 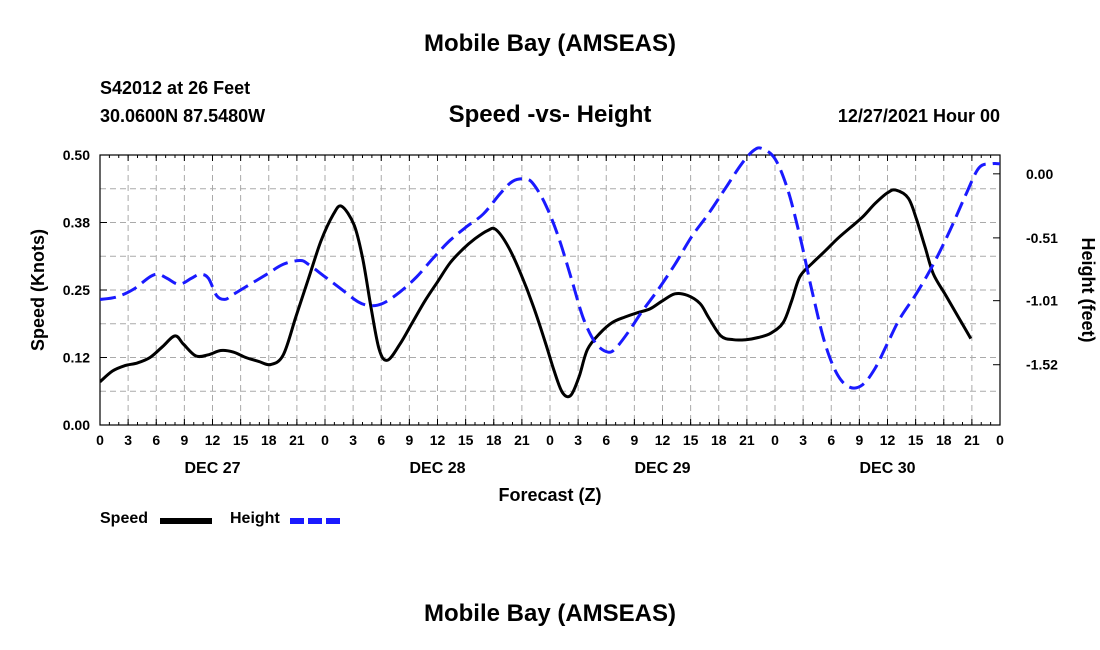 What do you see at coordinates (76, 290) in the screenshot?
I see `y-left-tick-label: 0.25` at bounding box center [76, 290].